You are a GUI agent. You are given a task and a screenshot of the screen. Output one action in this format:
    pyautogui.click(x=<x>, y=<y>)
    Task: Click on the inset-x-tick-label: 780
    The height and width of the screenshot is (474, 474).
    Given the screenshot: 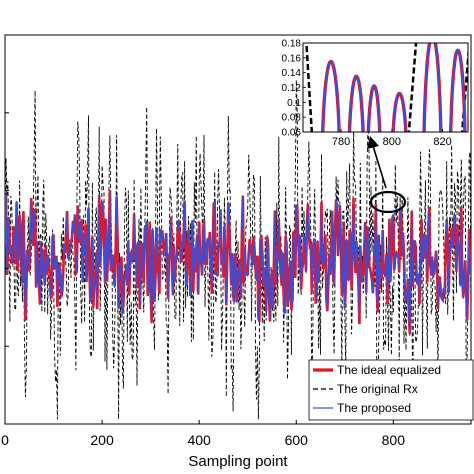 What is the action you would take?
    pyautogui.click(x=341, y=142)
    